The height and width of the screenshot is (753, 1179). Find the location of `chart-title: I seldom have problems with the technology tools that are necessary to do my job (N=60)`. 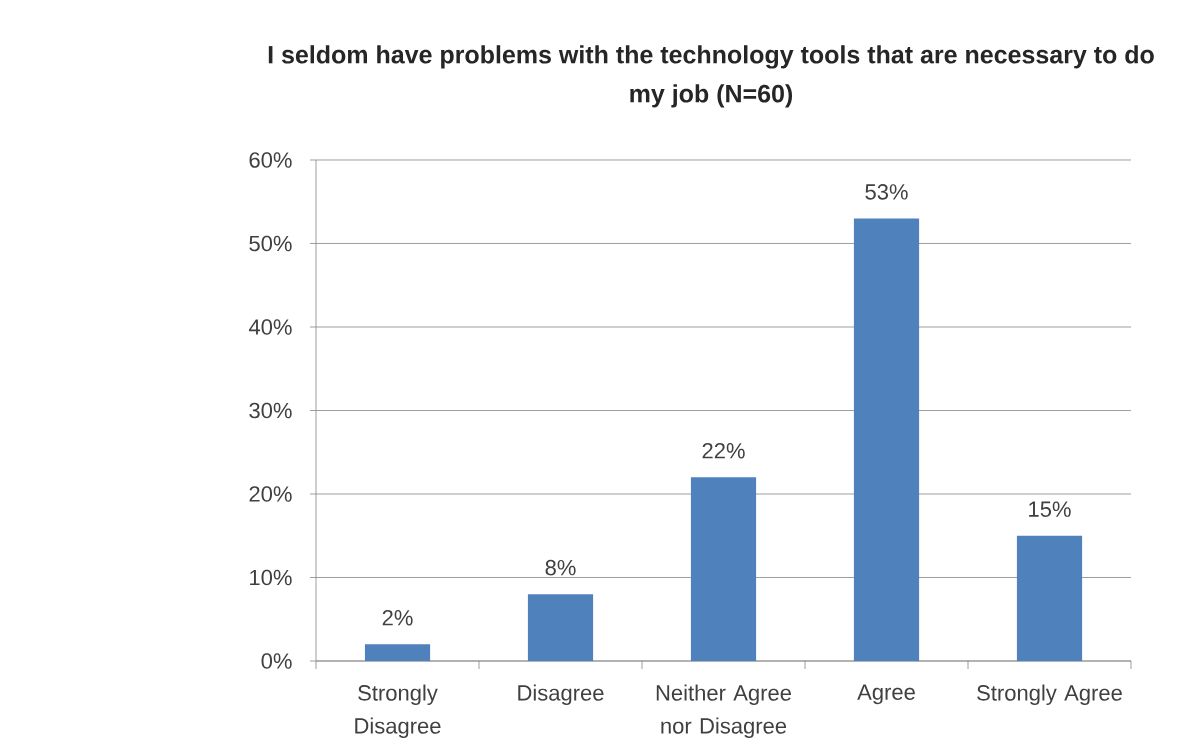

chart-title: I seldom have problems with the technology tools that are necessary to do my job (N=60) is located at coordinates (711, 76).